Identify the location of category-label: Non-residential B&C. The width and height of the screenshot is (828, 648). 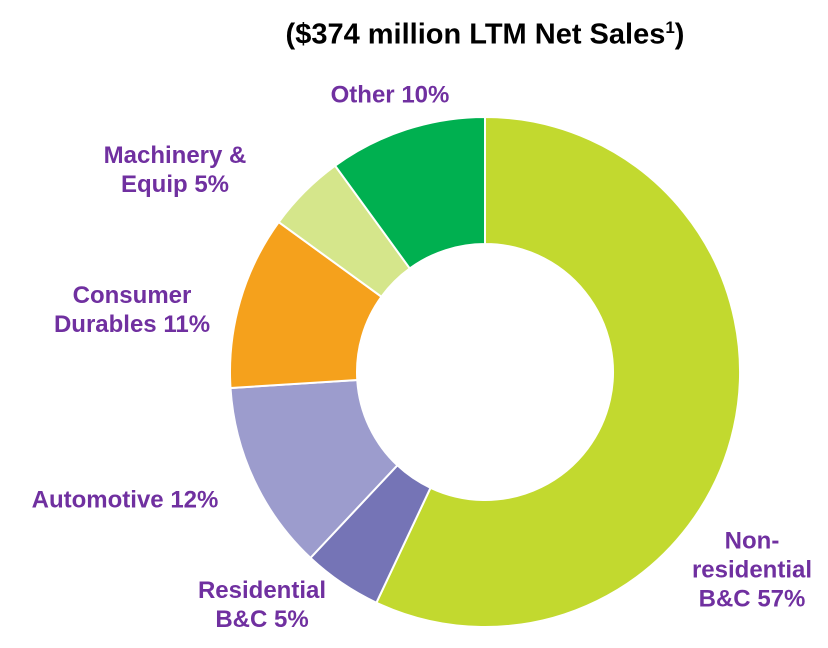
(752, 570).